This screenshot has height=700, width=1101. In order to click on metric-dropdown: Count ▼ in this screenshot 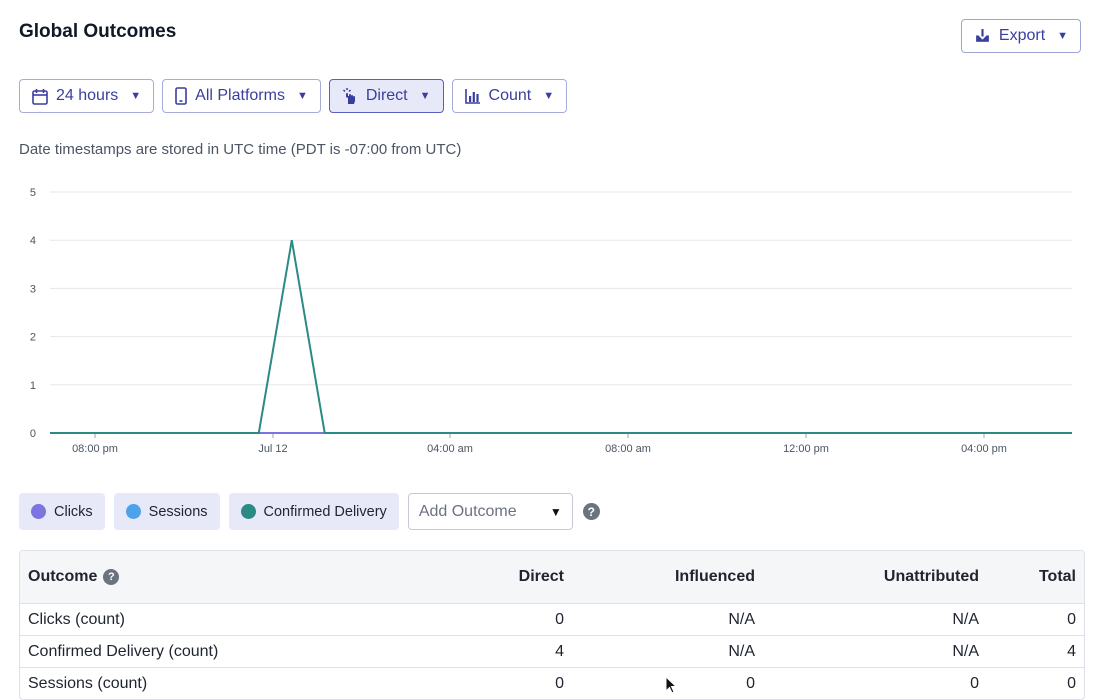, I will do `click(509, 96)`.